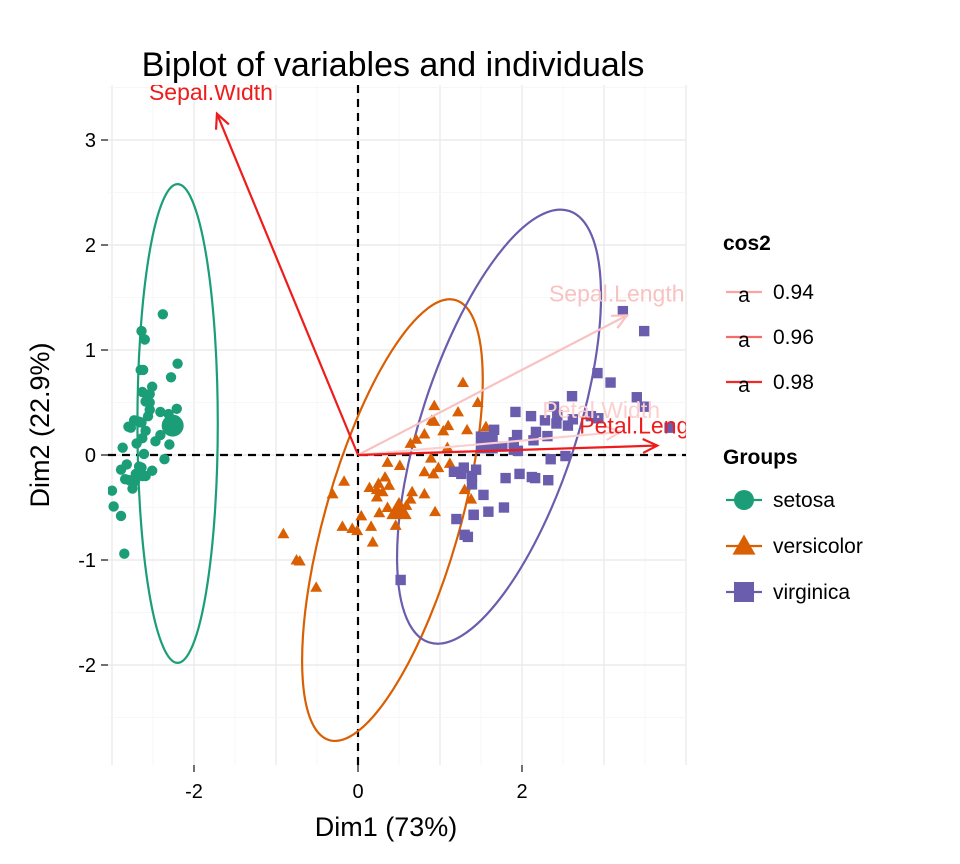  What do you see at coordinates (90, 351) in the screenshot?
I see `y-tick-label: 1` at bounding box center [90, 351].